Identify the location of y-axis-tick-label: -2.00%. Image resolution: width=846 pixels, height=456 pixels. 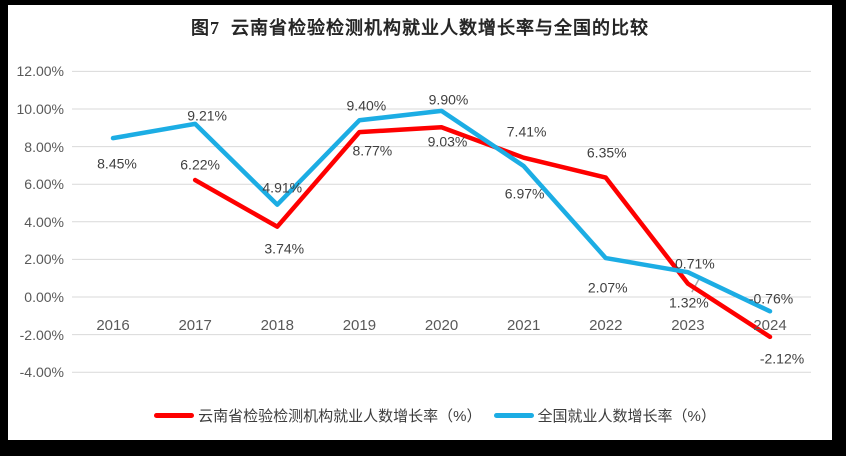
(41, 334).